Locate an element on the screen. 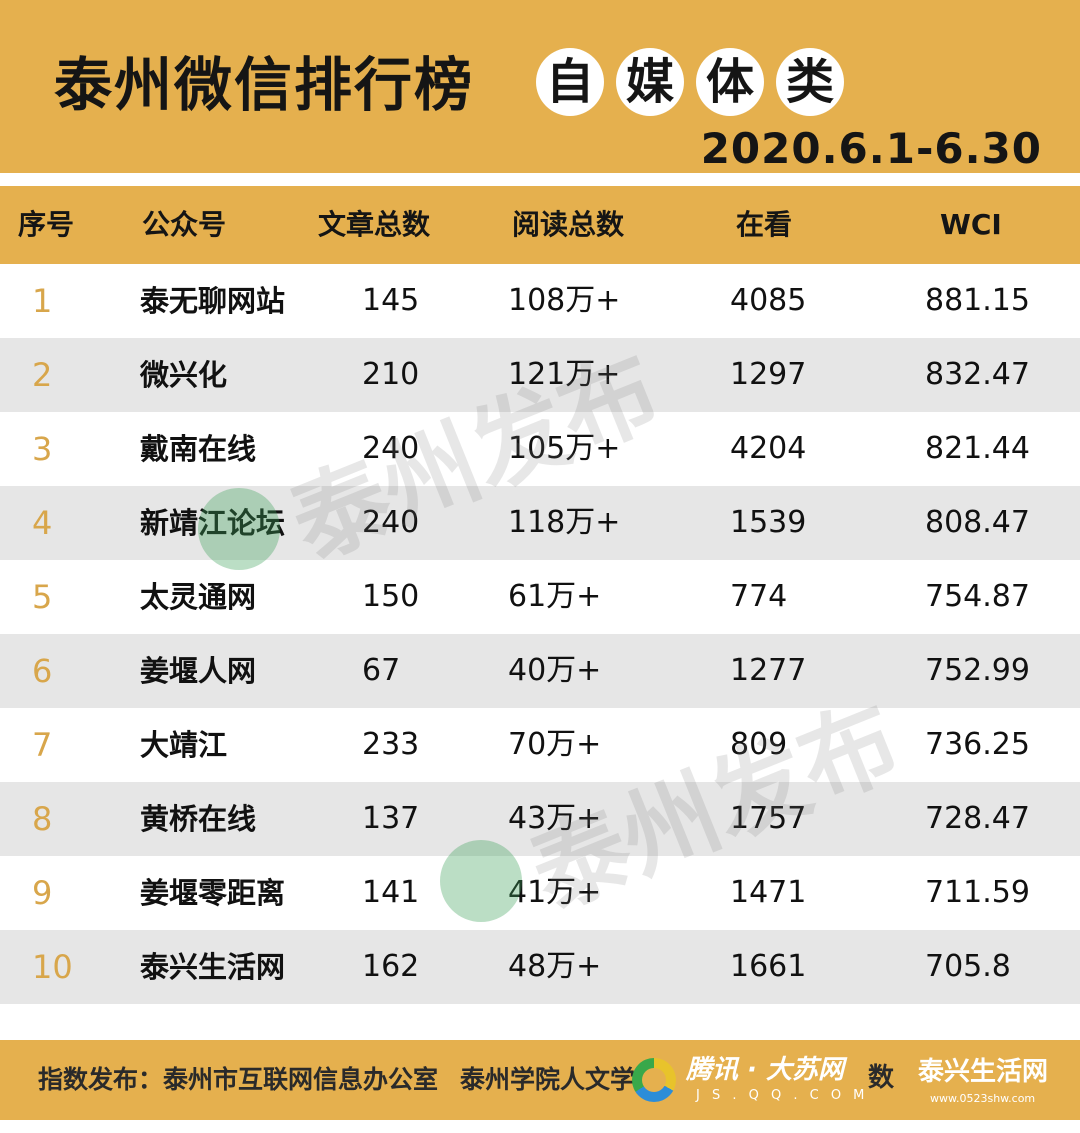 This screenshot has width=1080, height=1133. table-row: 4 新靖江论坛 240 118万+ 1539 808.47 is located at coordinates (540, 523).